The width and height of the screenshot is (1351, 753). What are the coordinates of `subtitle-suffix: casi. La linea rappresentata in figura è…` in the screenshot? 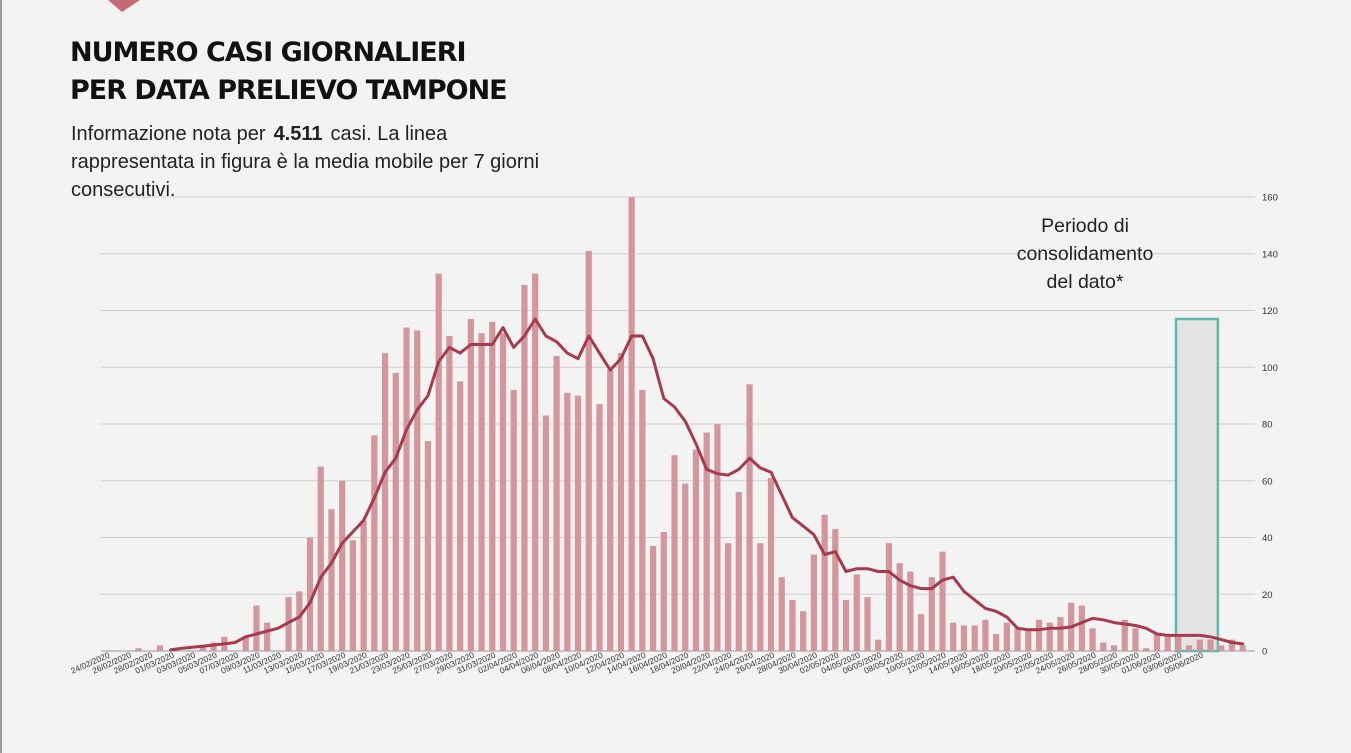 It's located at (305, 162).